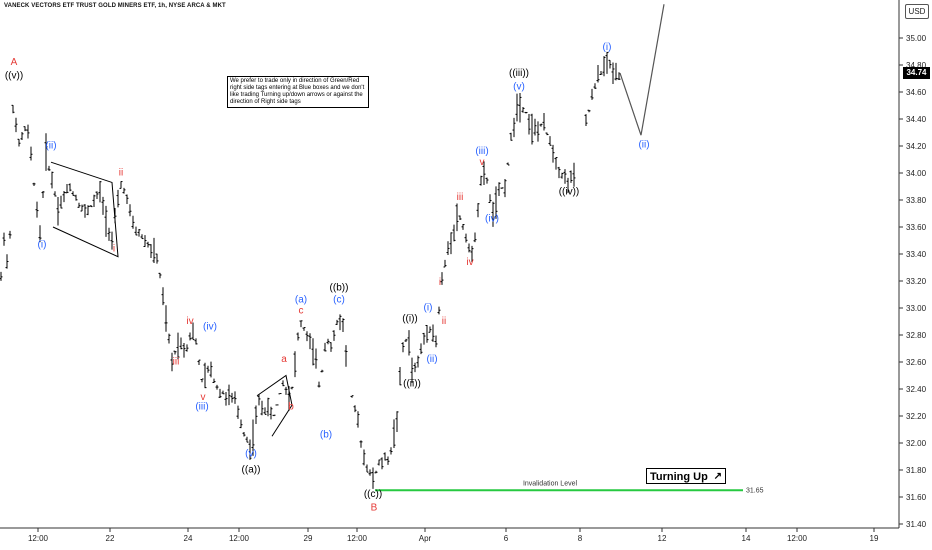 The image size is (932, 550). What do you see at coordinates (746, 538) in the screenshot?
I see `x-tick-label: 14` at bounding box center [746, 538].